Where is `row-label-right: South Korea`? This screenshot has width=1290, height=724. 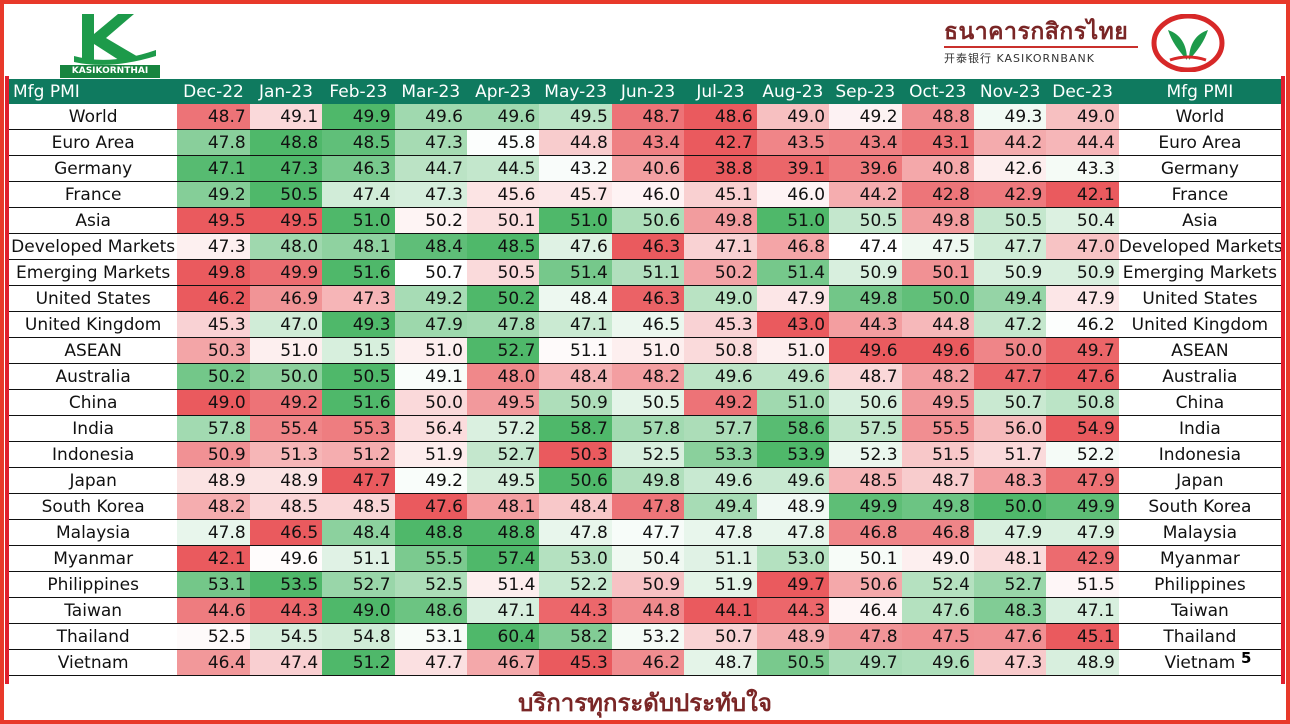
row-label-right: South Korea is located at coordinates (1199, 506).